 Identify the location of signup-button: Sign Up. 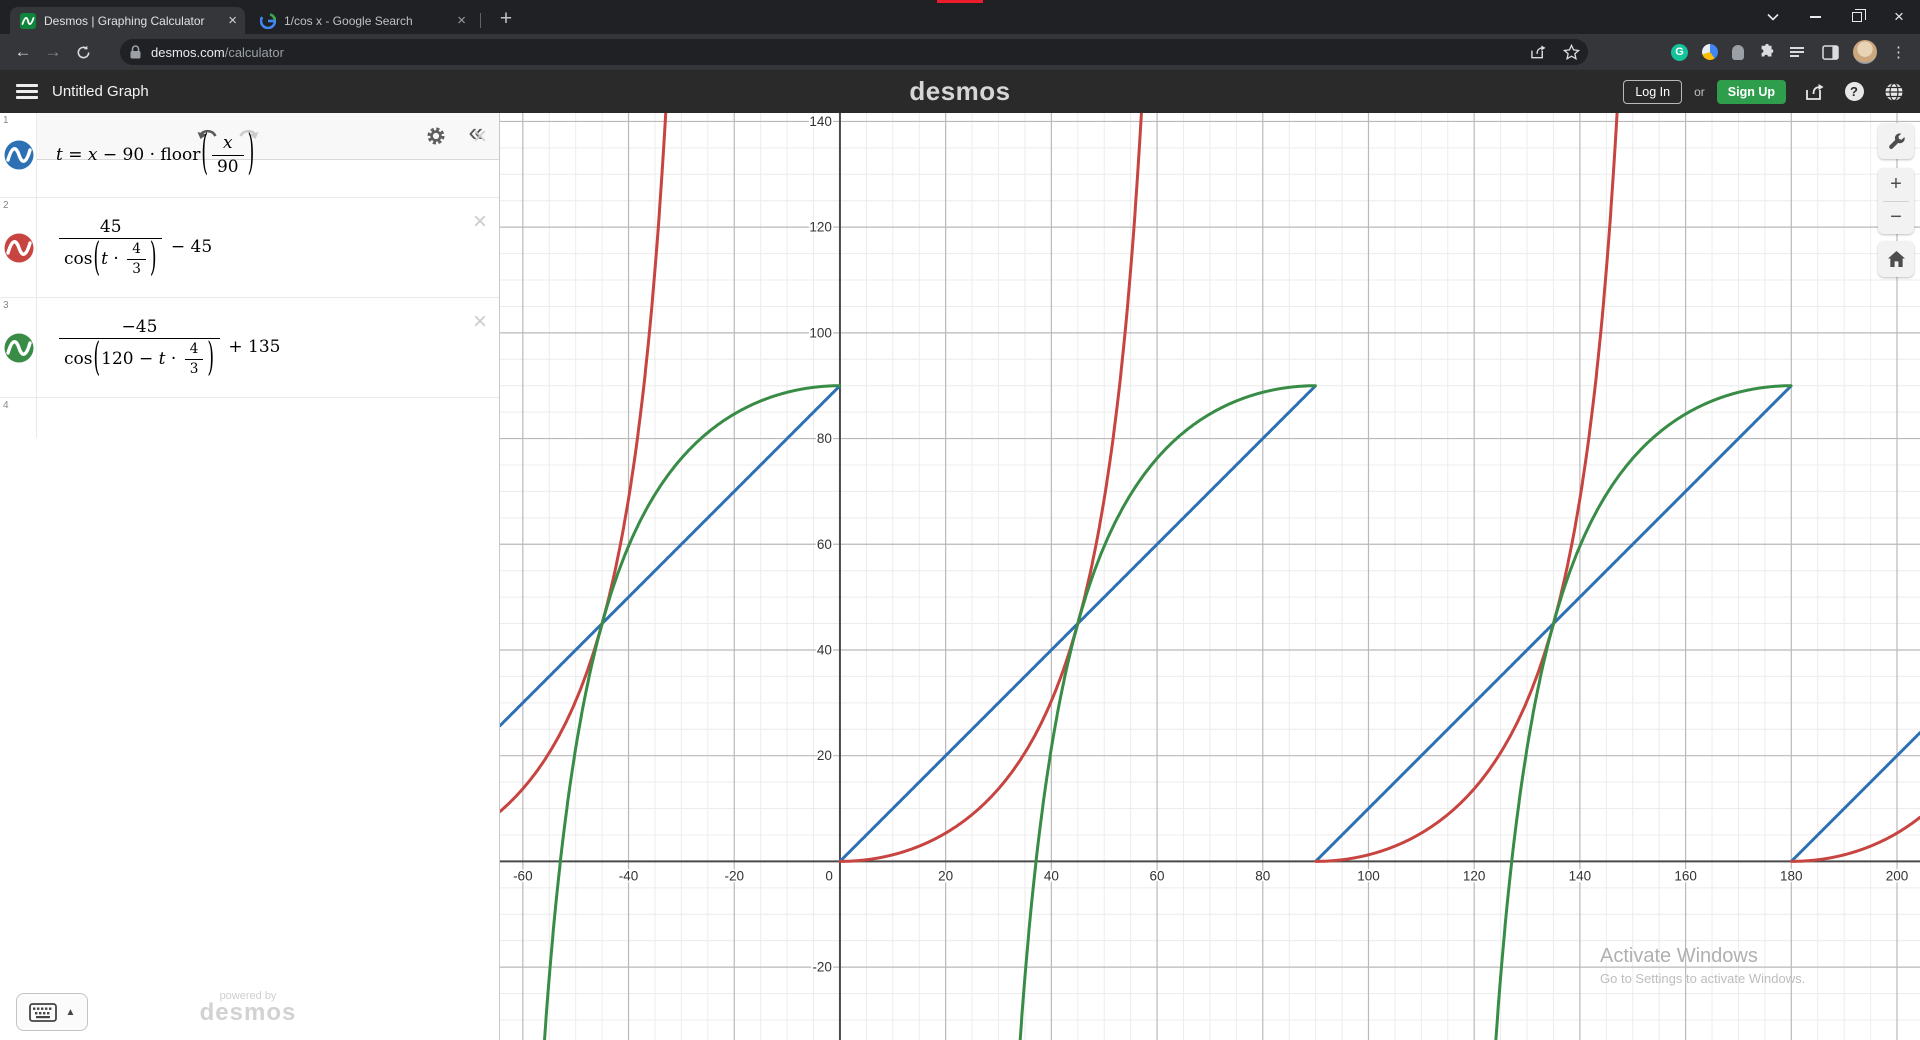
(1751, 91).